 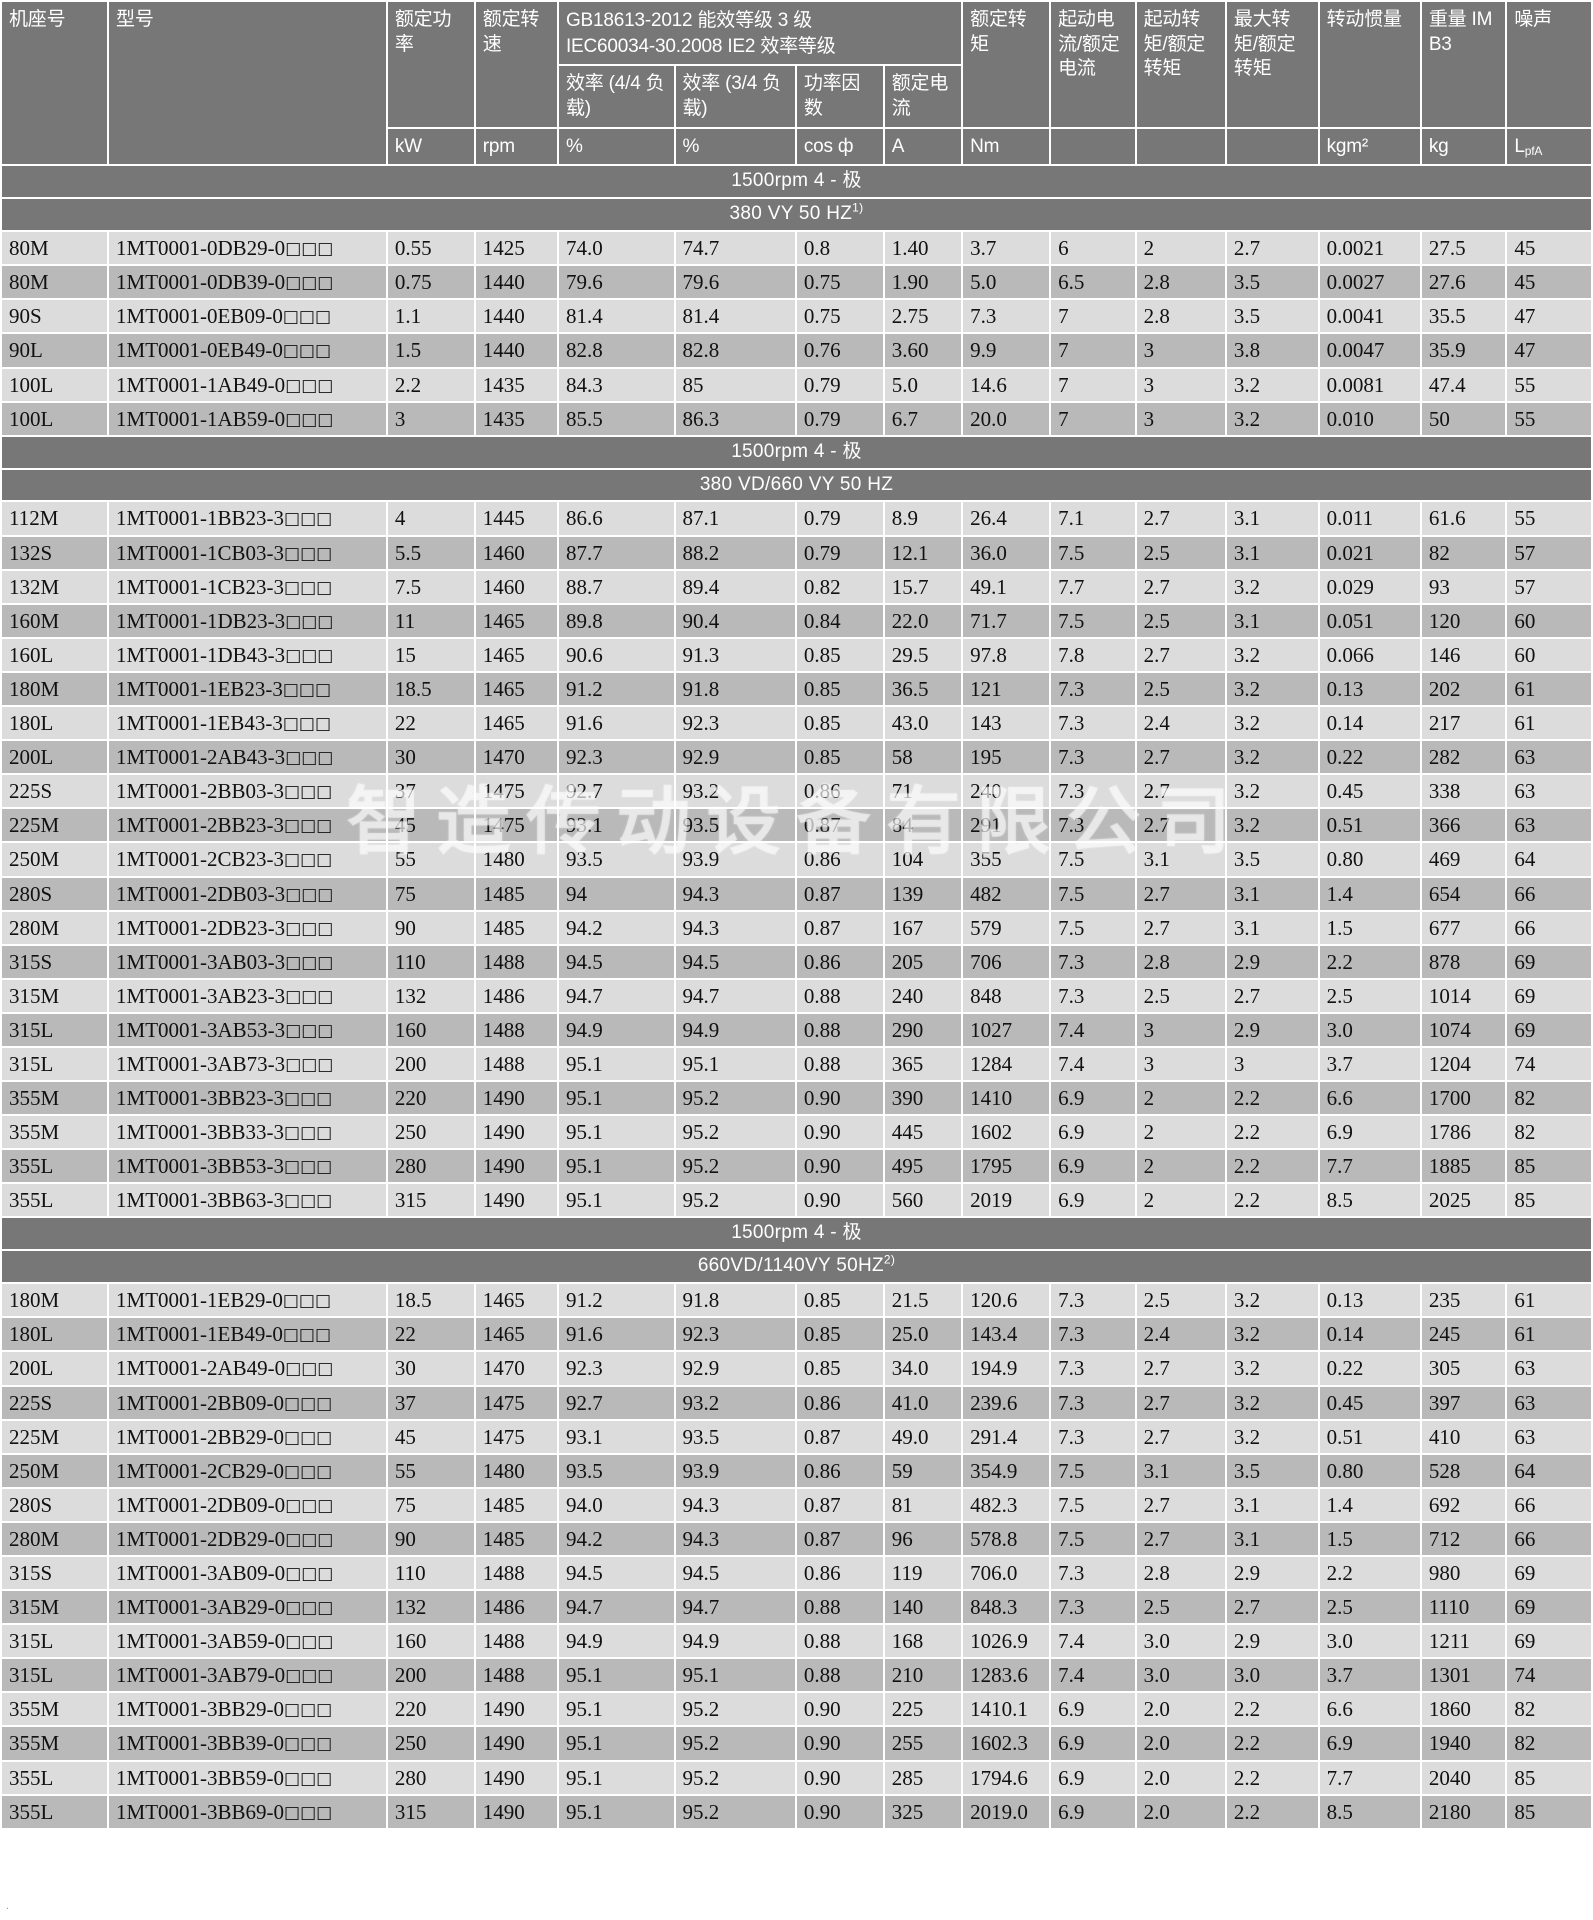 I want to click on cell-max-torque-ratio: 2.7, so click(x=1272, y=995).